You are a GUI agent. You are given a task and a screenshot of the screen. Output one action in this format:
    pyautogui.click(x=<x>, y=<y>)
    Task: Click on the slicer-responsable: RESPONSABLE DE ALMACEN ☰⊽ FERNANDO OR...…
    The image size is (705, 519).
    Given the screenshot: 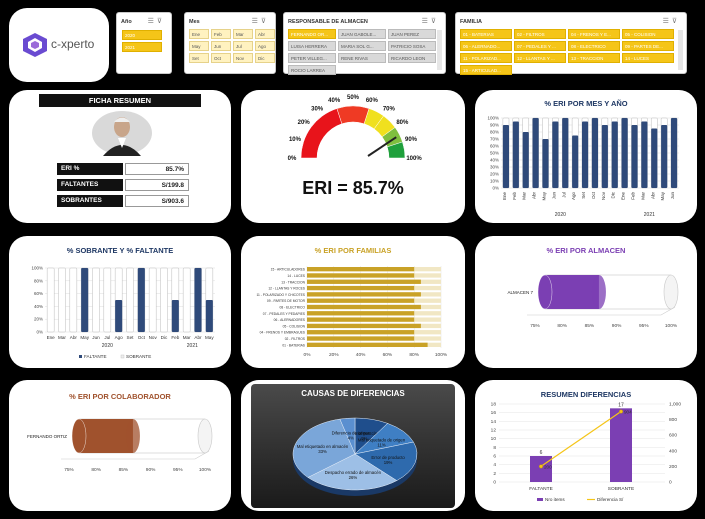 What is the action you would take?
    pyautogui.click(x=364, y=43)
    